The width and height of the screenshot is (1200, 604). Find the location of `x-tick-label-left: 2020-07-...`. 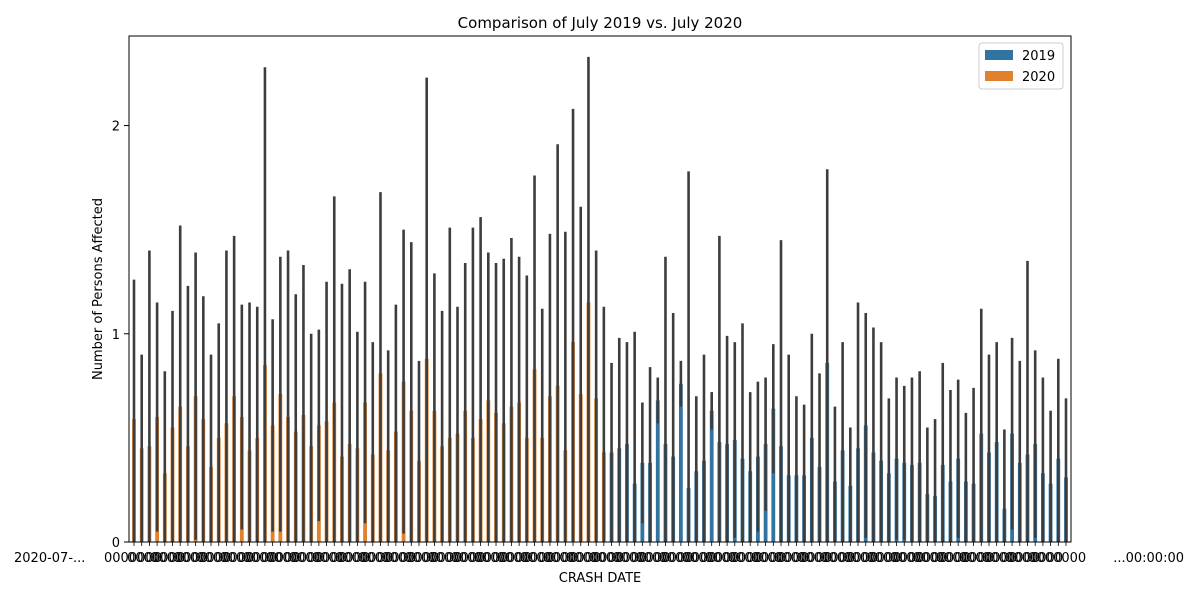

x-tick-label-left: 2020-07-... is located at coordinates (49, 558).